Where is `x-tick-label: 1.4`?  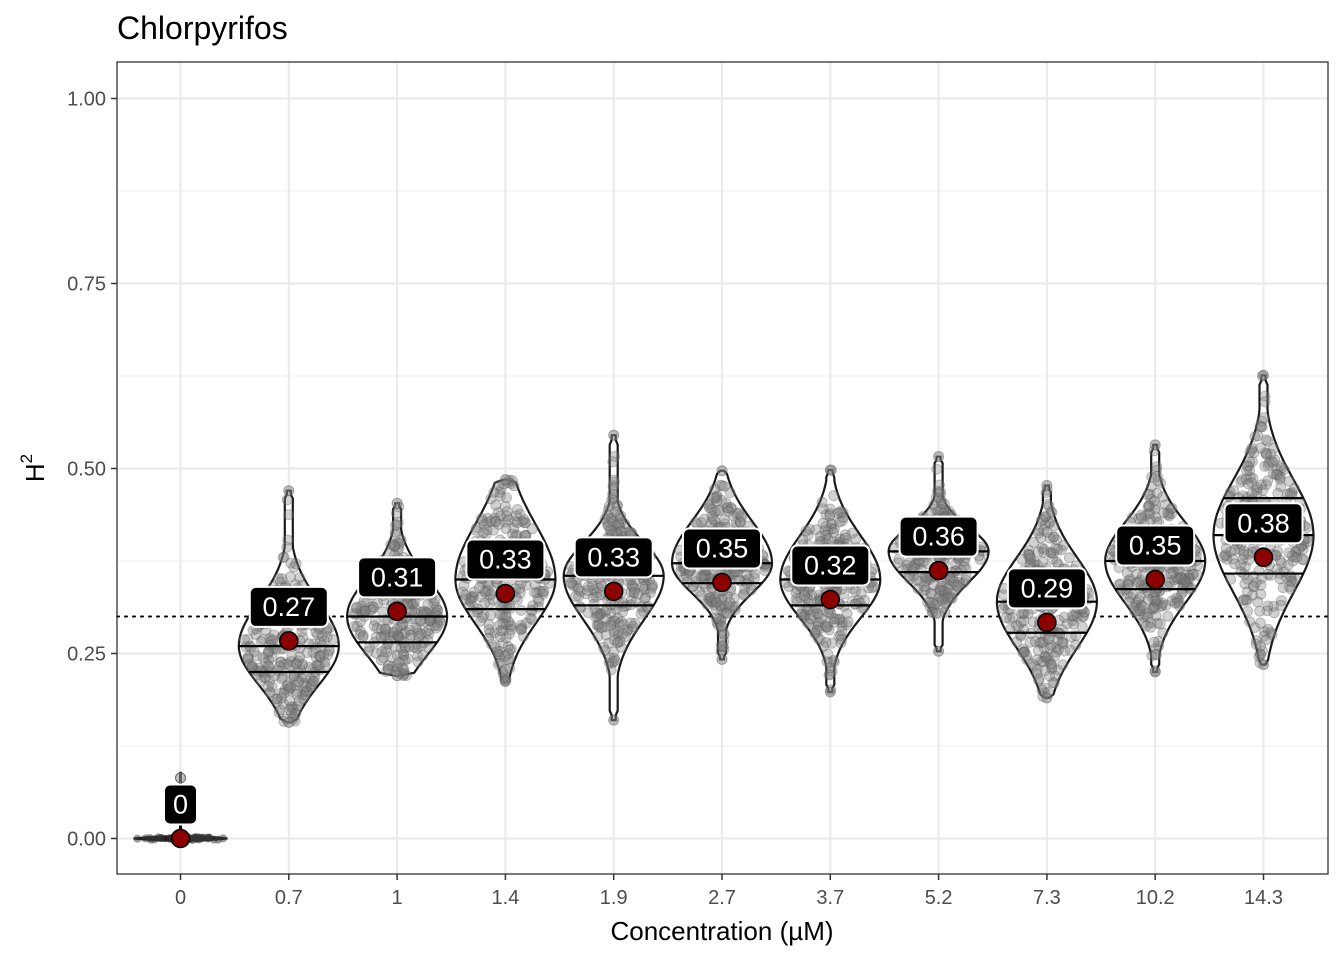 x-tick-label: 1.4 is located at coordinates (505, 898).